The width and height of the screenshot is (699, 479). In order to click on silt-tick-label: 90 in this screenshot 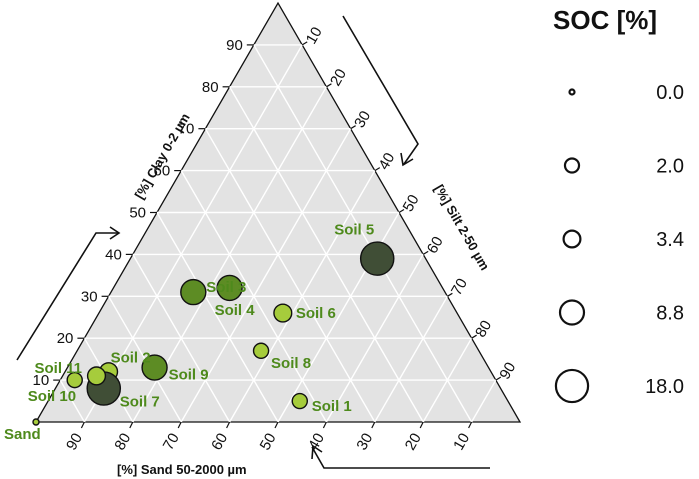, I will do `click(507, 370)`.